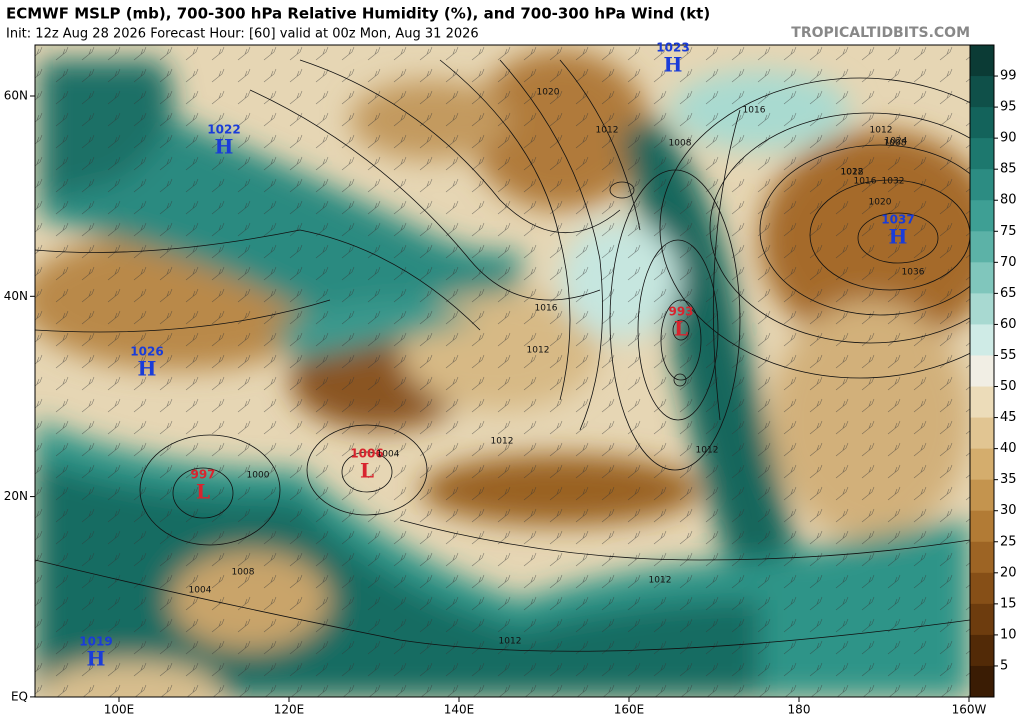 The height and width of the screenshot is (721, 1024). What do you see at coordinates (629, 710) in the screenshot?
I see `lon-label: 160E` at bounding box center [629, 710].